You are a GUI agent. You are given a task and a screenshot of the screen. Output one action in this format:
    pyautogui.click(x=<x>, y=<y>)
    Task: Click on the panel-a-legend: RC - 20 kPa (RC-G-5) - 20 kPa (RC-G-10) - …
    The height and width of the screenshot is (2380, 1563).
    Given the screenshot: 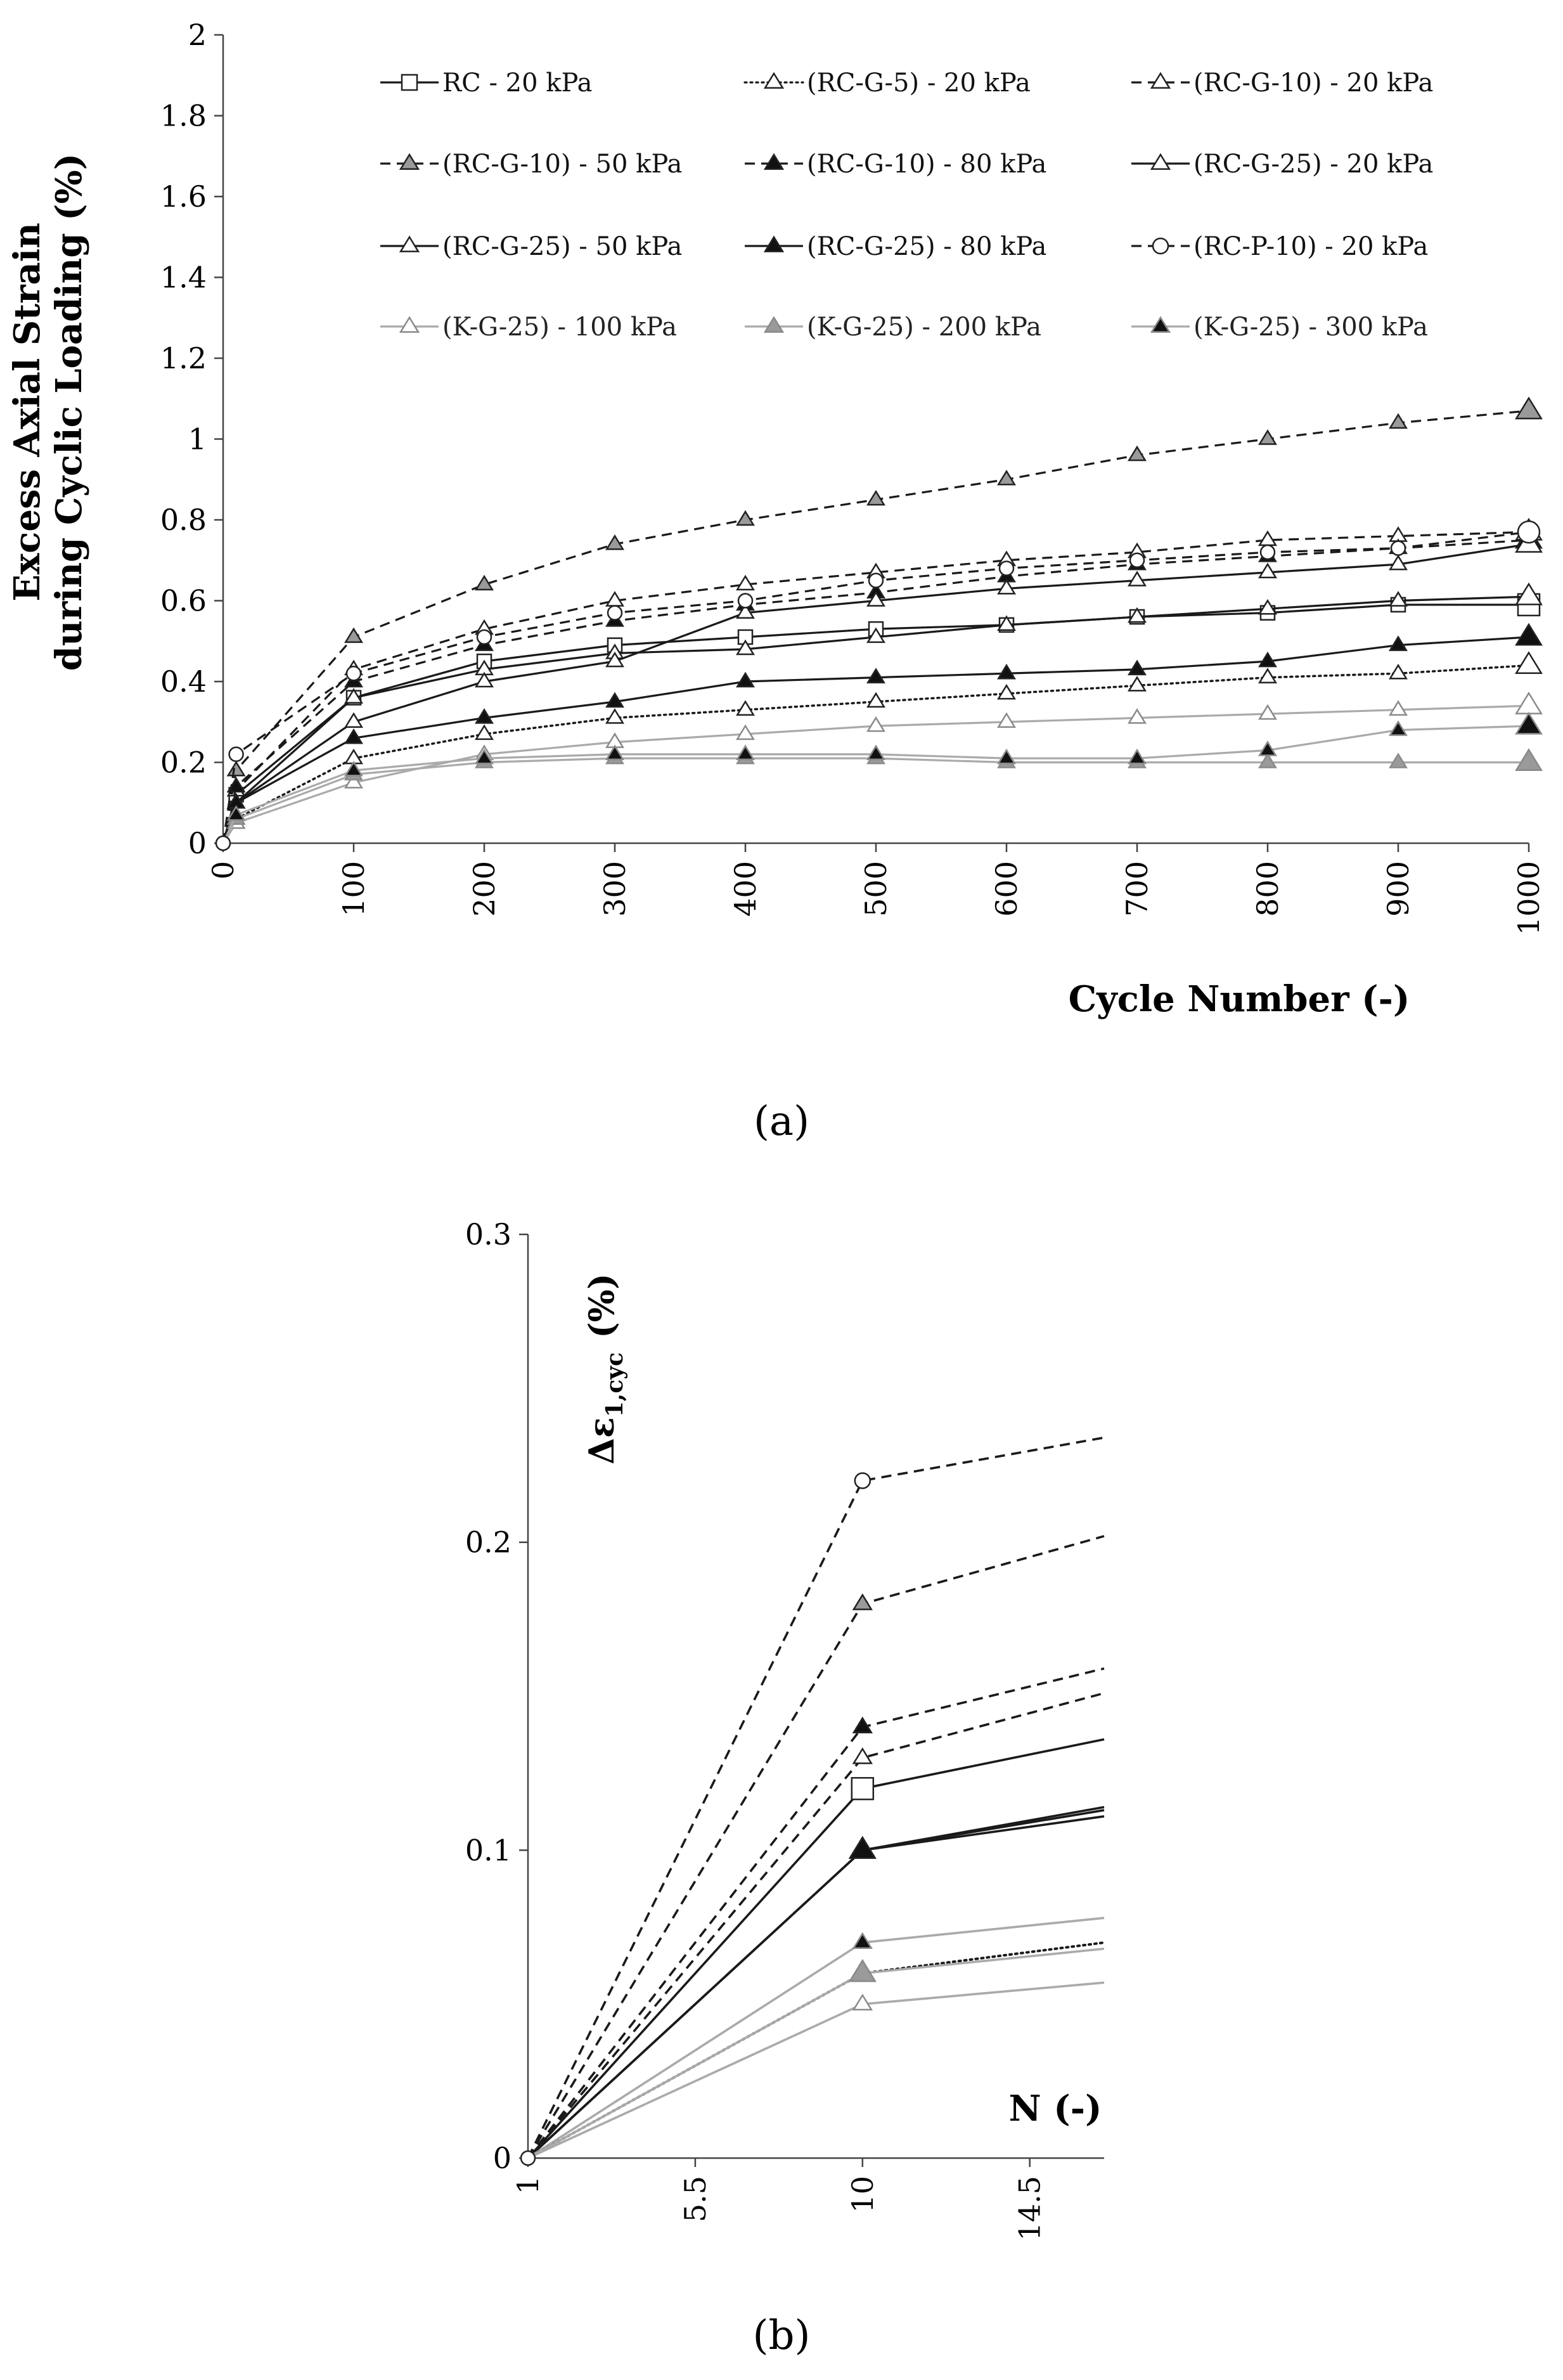 What is the action you would take?
    pyautogui.click(x=906, y=205)
    